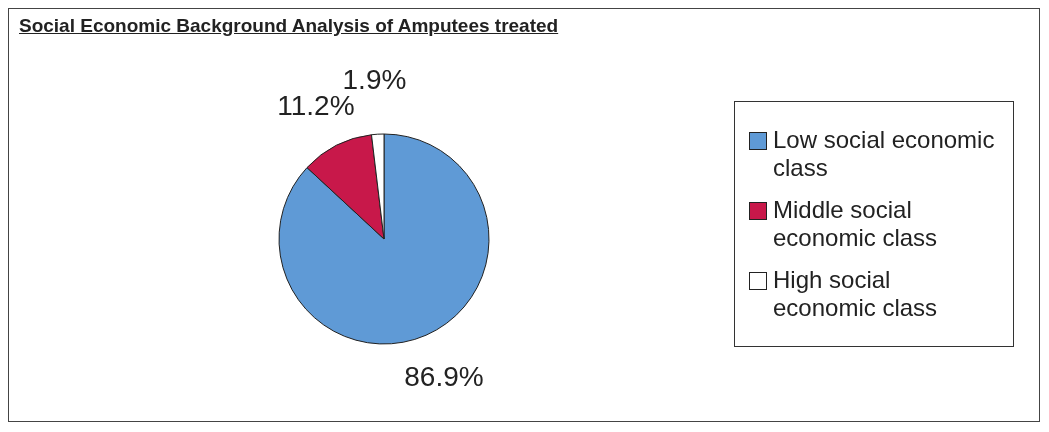 The width and height of the screenshot is (1049, 432). I want to click on pie-slice, so click(384, 239).